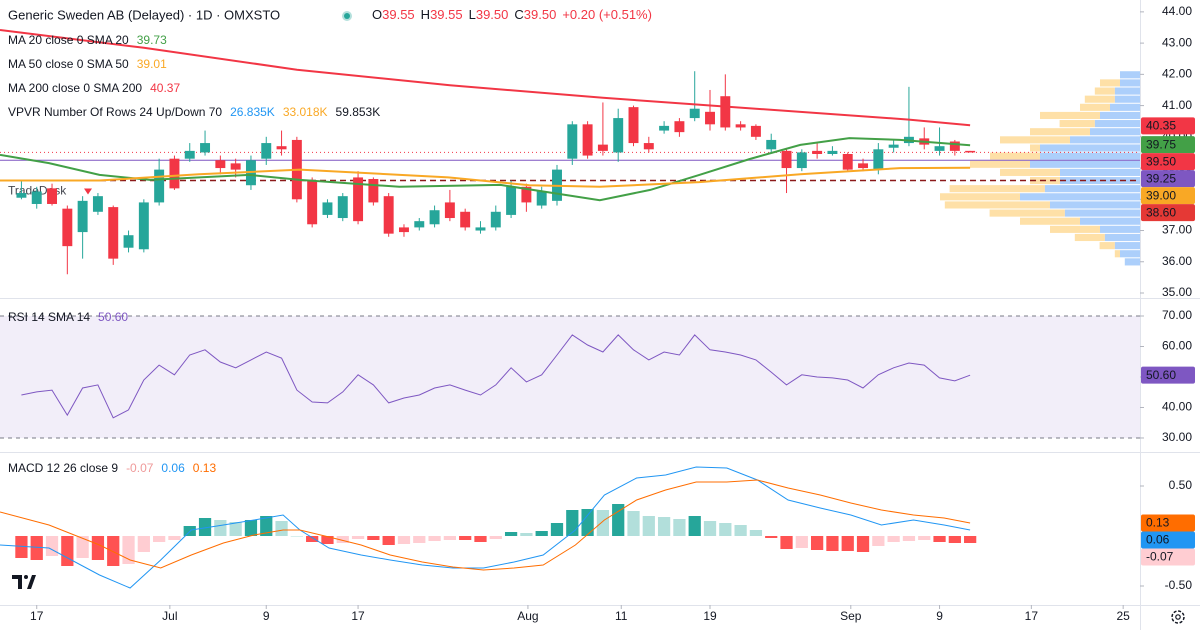 Image resolution: width=1200 pixels, height=630 pixels. What do you see at coordinates (1178, 617) in the screenshot?
I see `settings-icon` at bounding box center [1178, 617].